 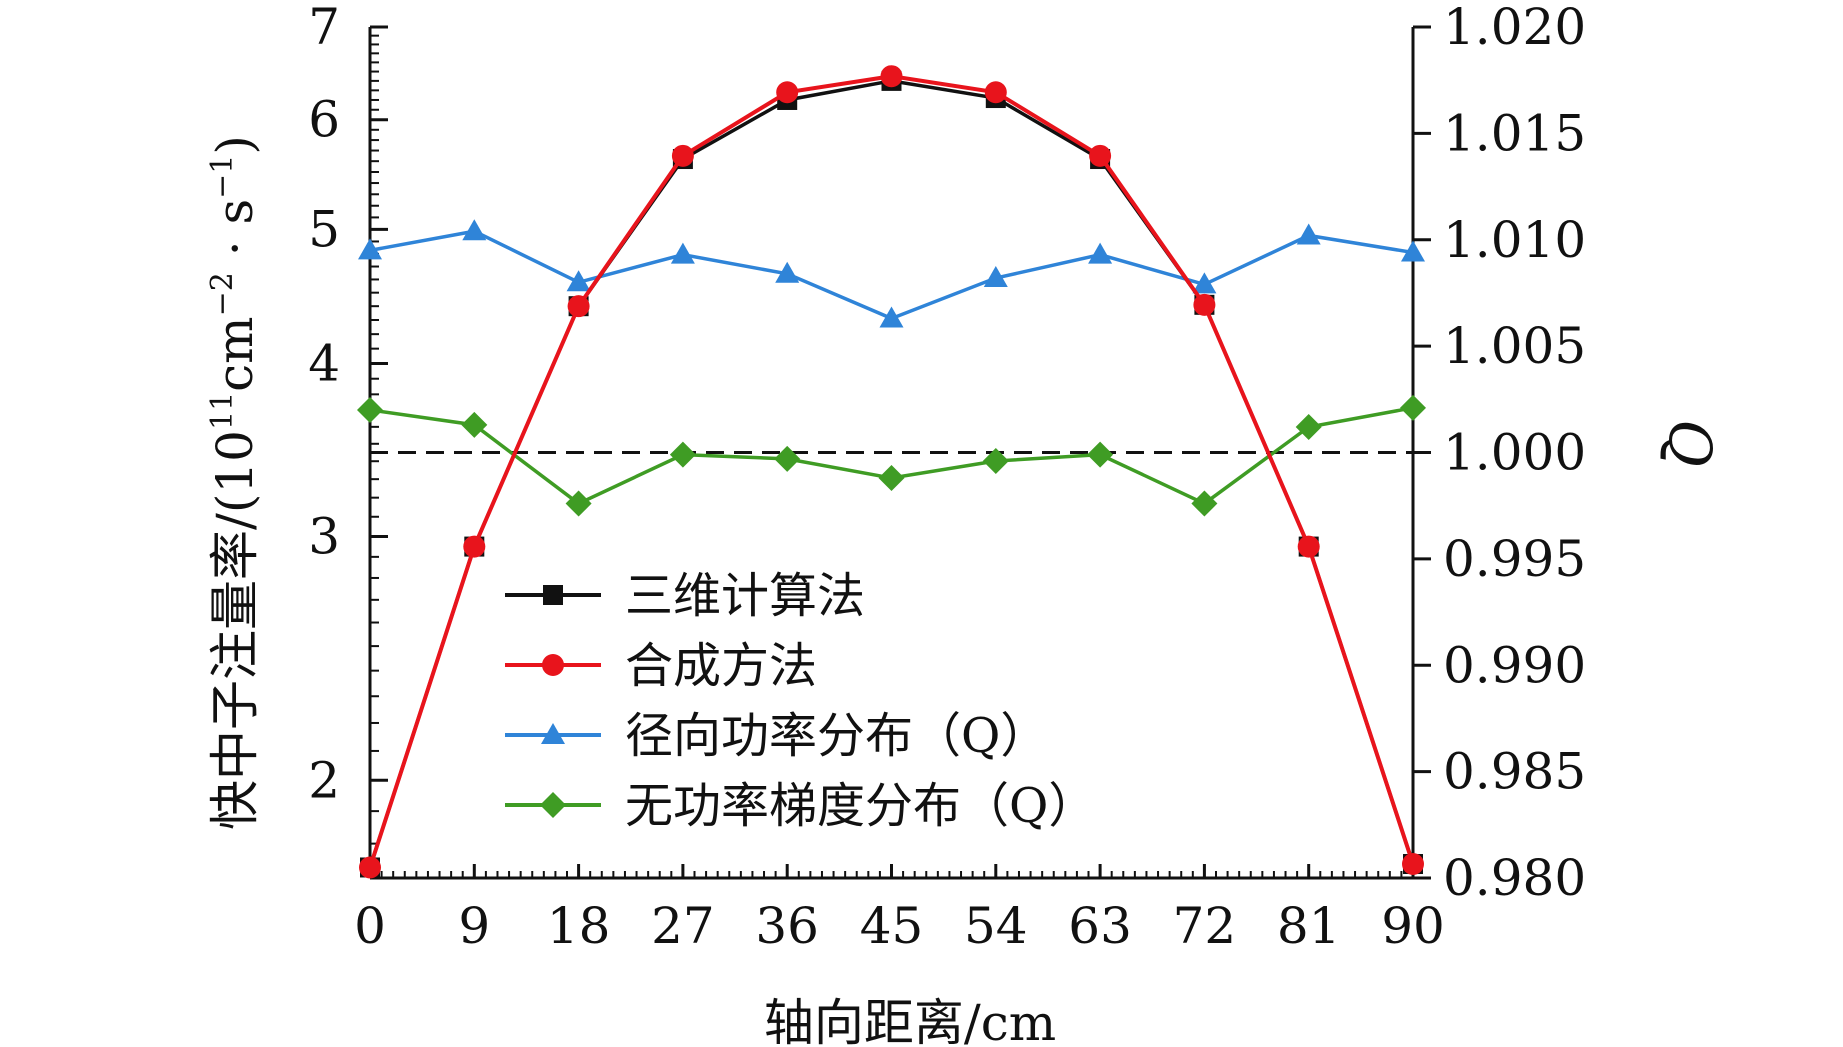 What do you see at coordinates (1514, 346) in the screenshot?
I see `right-y-tick-label: 1.005` at bounding box center [1514, 346].